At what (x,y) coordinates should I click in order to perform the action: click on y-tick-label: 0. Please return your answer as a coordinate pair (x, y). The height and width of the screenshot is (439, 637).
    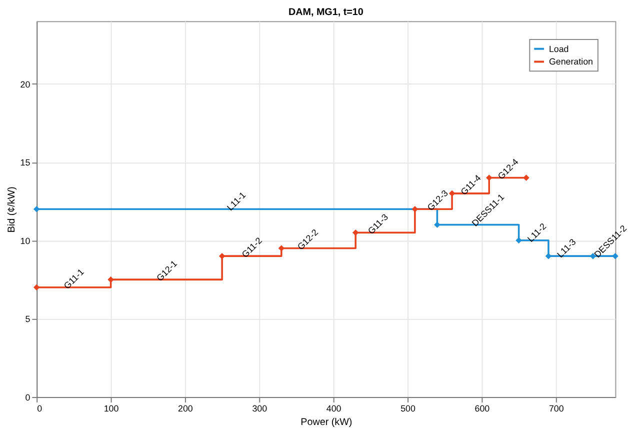
    Looking at the image, I should click on (27, 397).